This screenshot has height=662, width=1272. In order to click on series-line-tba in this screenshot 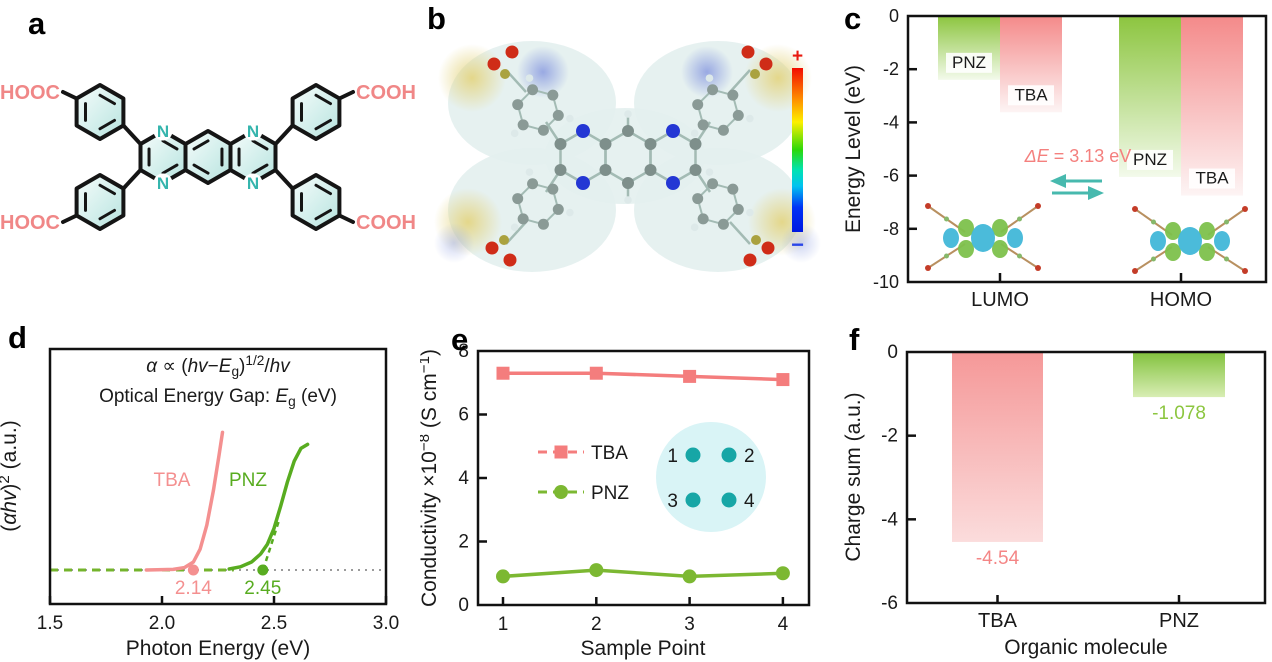, I will do `click(643, 376)`.